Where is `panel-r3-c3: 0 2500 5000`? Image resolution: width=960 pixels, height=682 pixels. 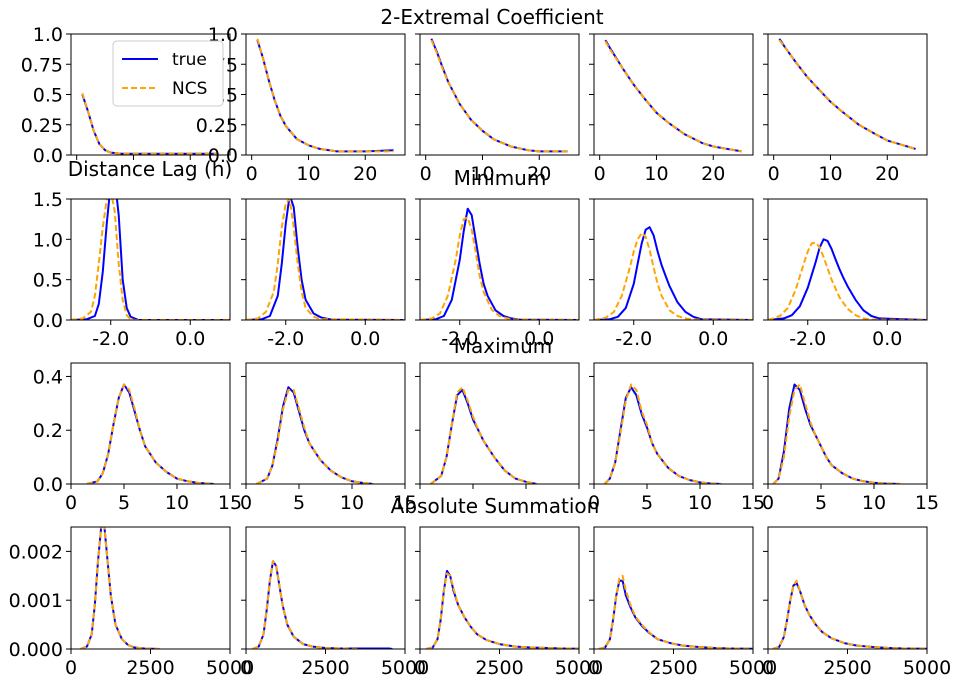 panel-r3-c3: 0 2500 5000 is located at coordinates (682, 602).